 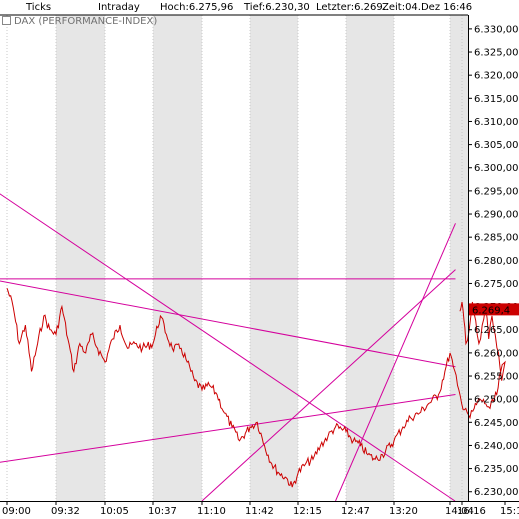 What do you see at coordinates (496, 53) in the screenshot?
I see `y-tick-label: 6.325,00` at bounding box center [496, 53].